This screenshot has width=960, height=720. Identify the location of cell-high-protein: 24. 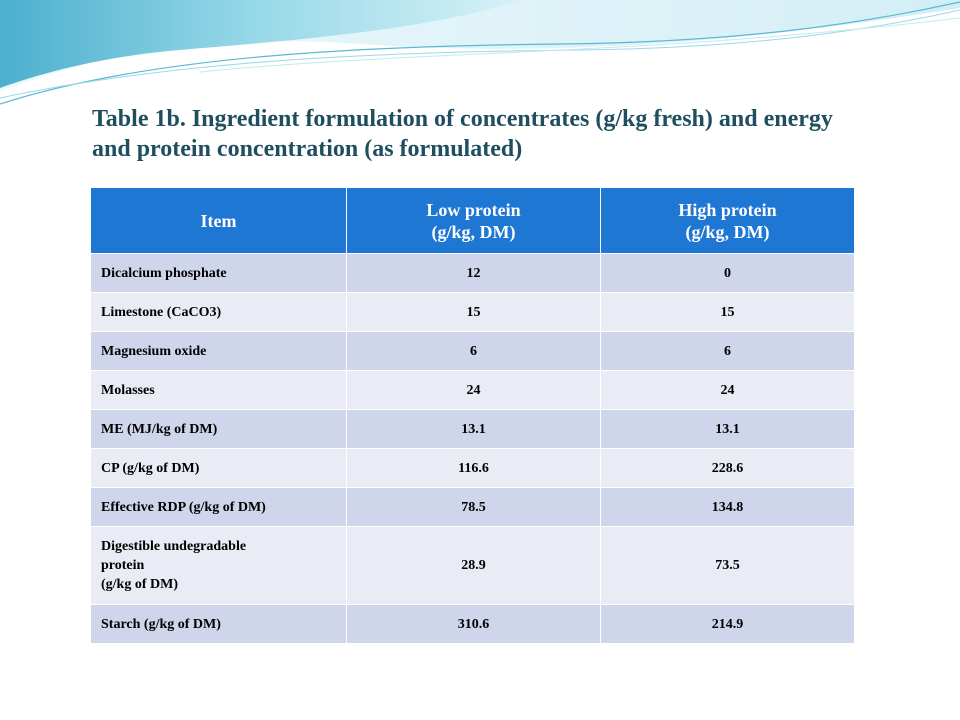
(727, 390).